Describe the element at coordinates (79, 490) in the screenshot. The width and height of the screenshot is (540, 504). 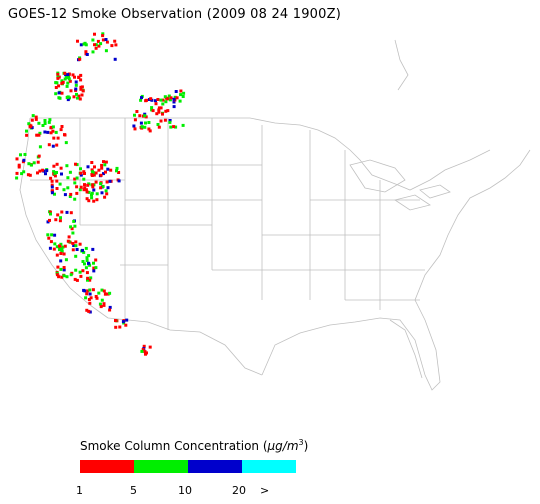
I see `legend-tick-1: 1` at that location.